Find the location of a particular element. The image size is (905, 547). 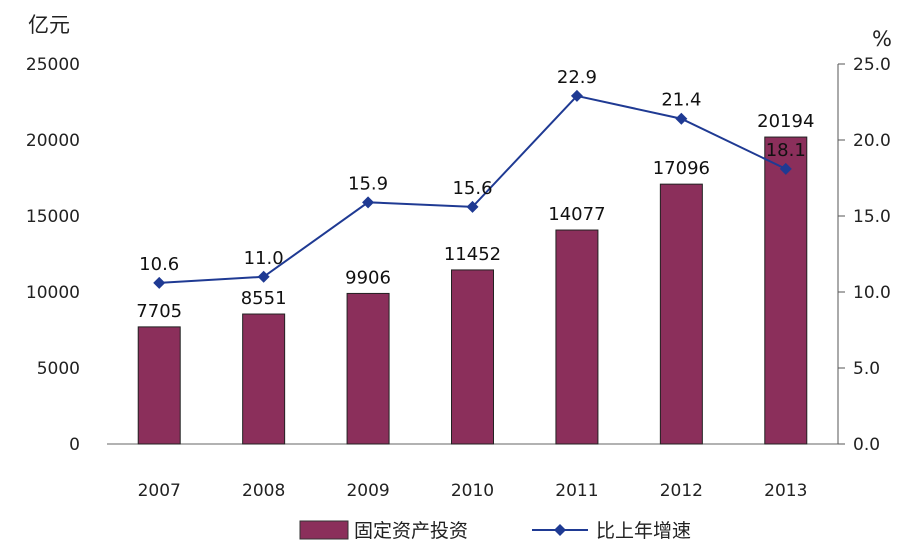

legend-bar-label: 固定资产投资 is located at coordinates (411, 531).